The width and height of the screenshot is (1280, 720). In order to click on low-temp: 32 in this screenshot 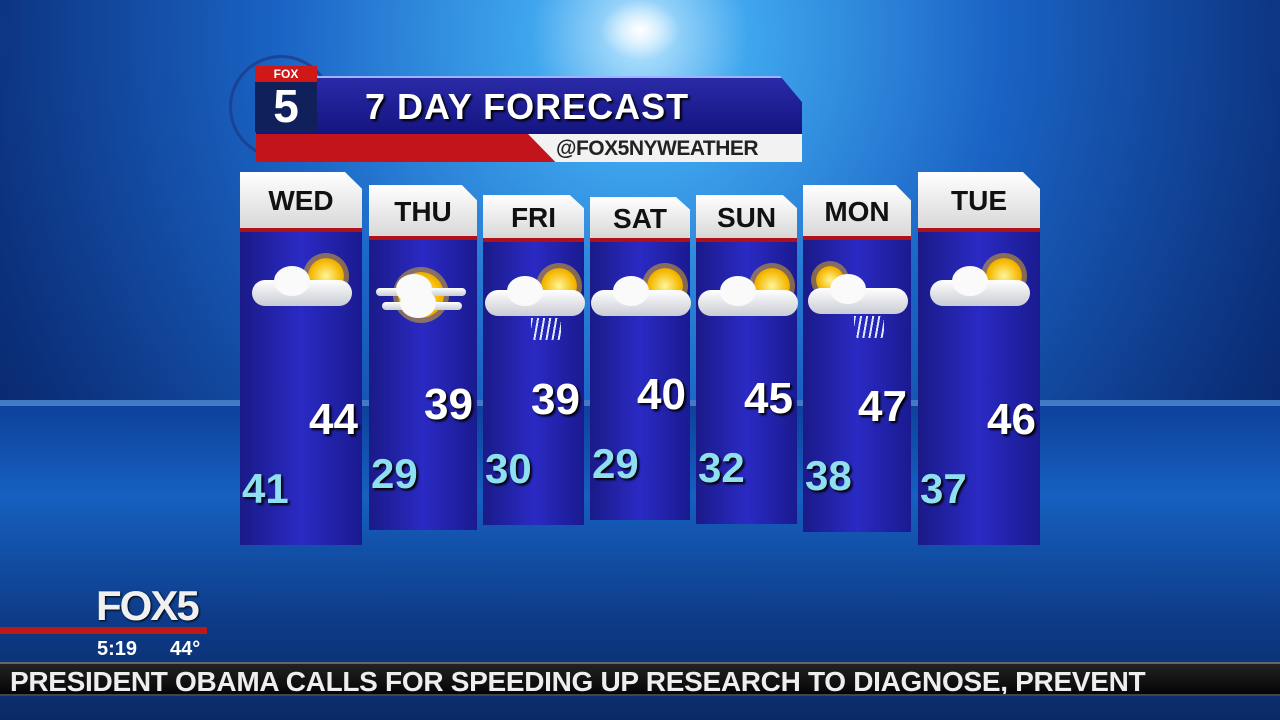, I will do `click(721, 467)`.